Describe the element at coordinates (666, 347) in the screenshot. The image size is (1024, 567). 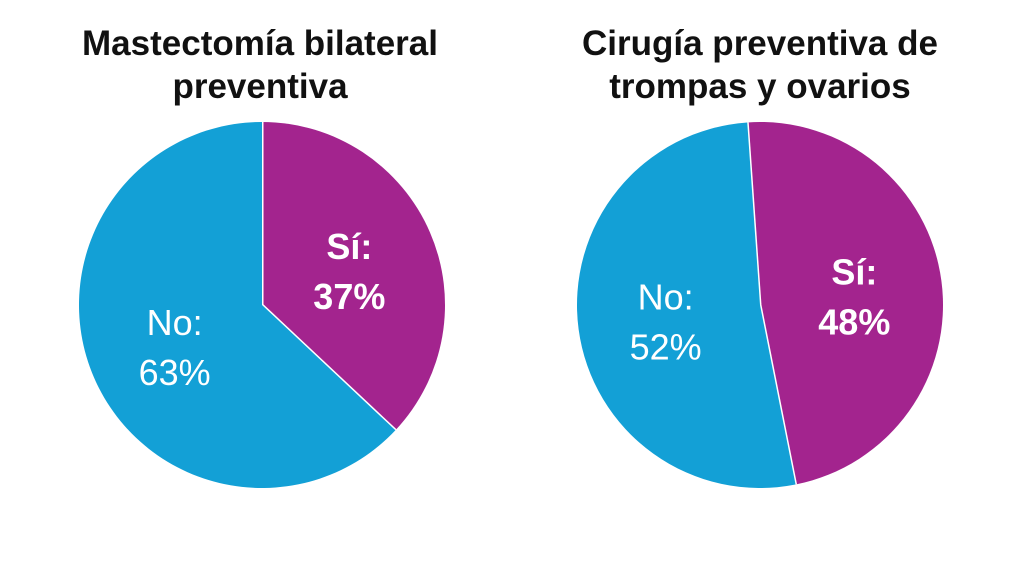
I see `pie-value-no: 52%` at that location.